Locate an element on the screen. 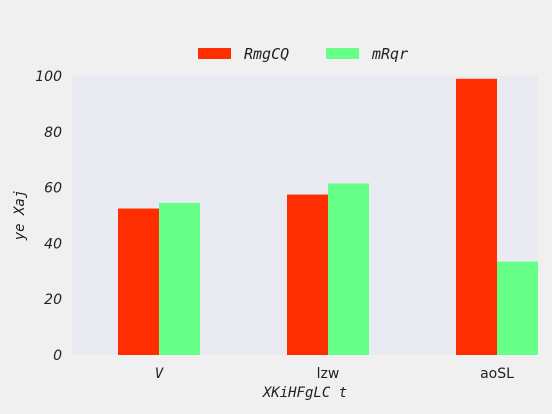 Image resolution: width=552 pixels, height=414 pixels. y-tick-label: 0 is located at coordinates (57, 356).